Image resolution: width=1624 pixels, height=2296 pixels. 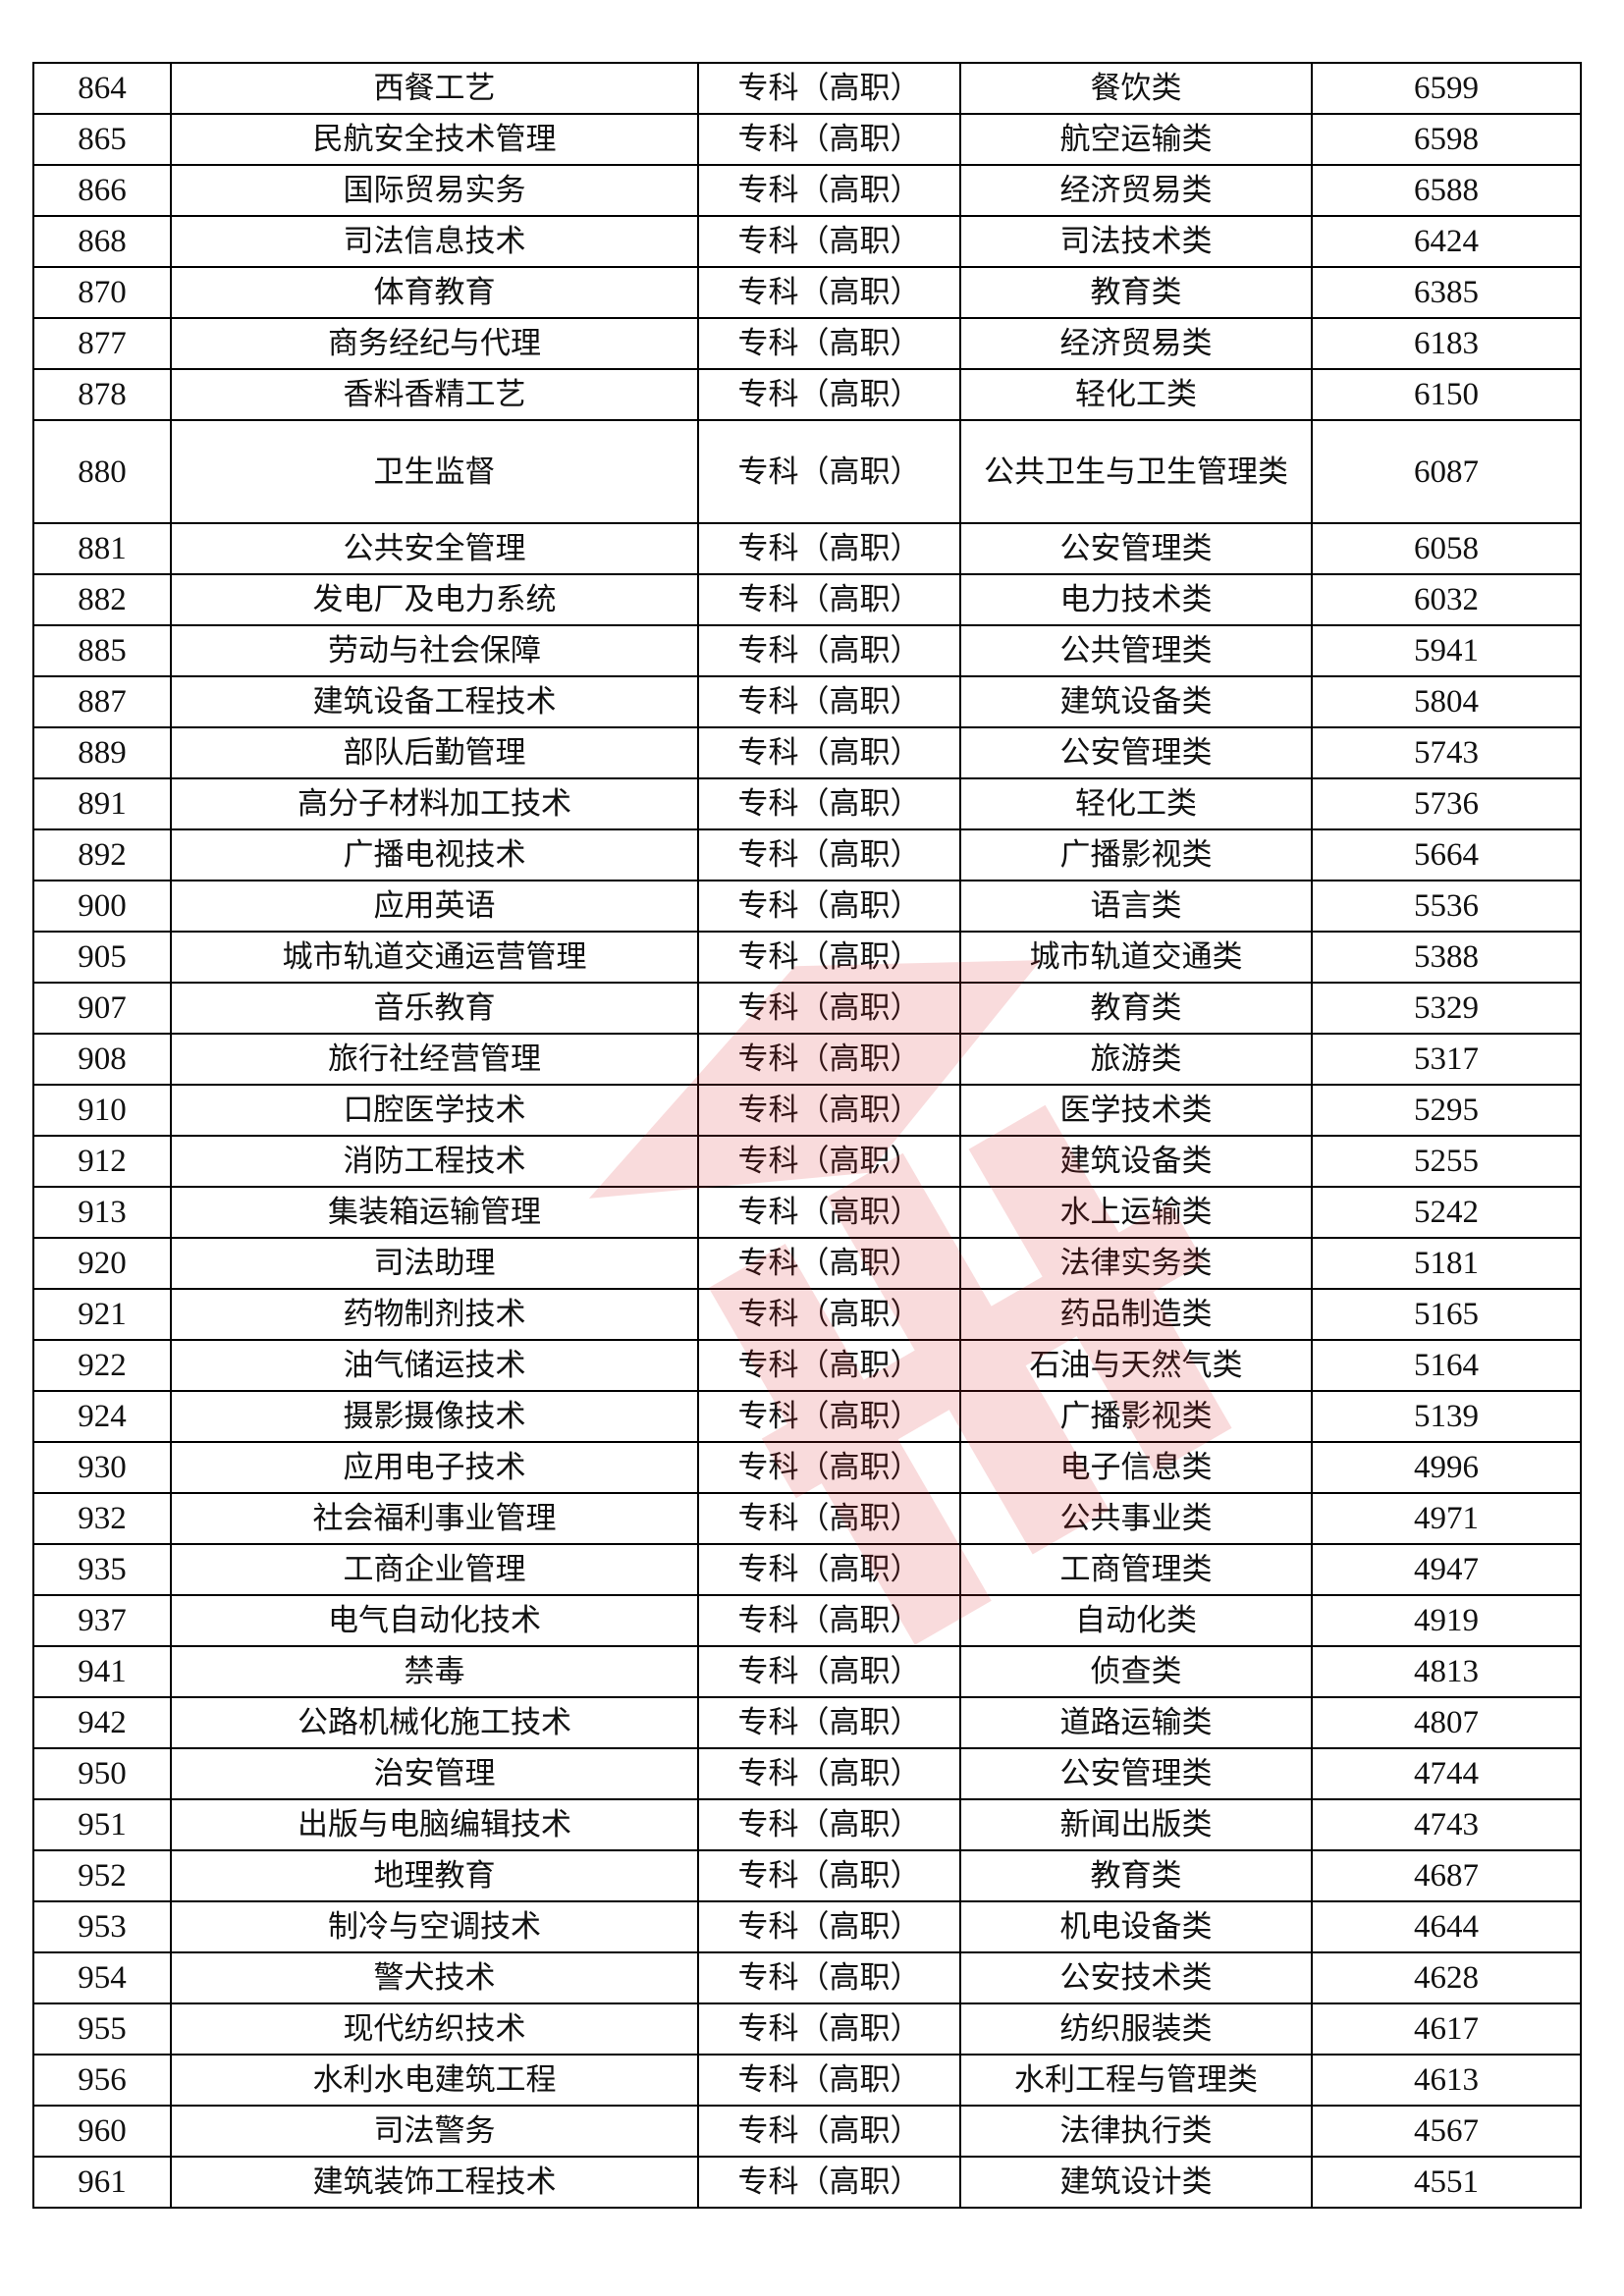 What do you see at coordinates (1446, 701) in the screenshot?
I see `cell-score: 5804` at bounding box center [1446, 701].